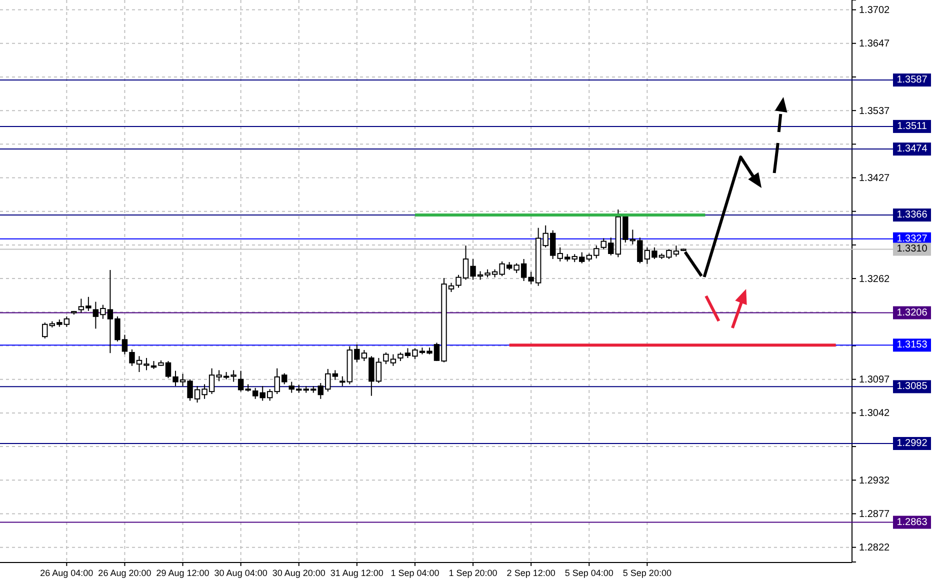 The height and width of the screenshot is (580, 933). I want to click on x-tick-label: 1 Sep 04:00, so click(415, 573).